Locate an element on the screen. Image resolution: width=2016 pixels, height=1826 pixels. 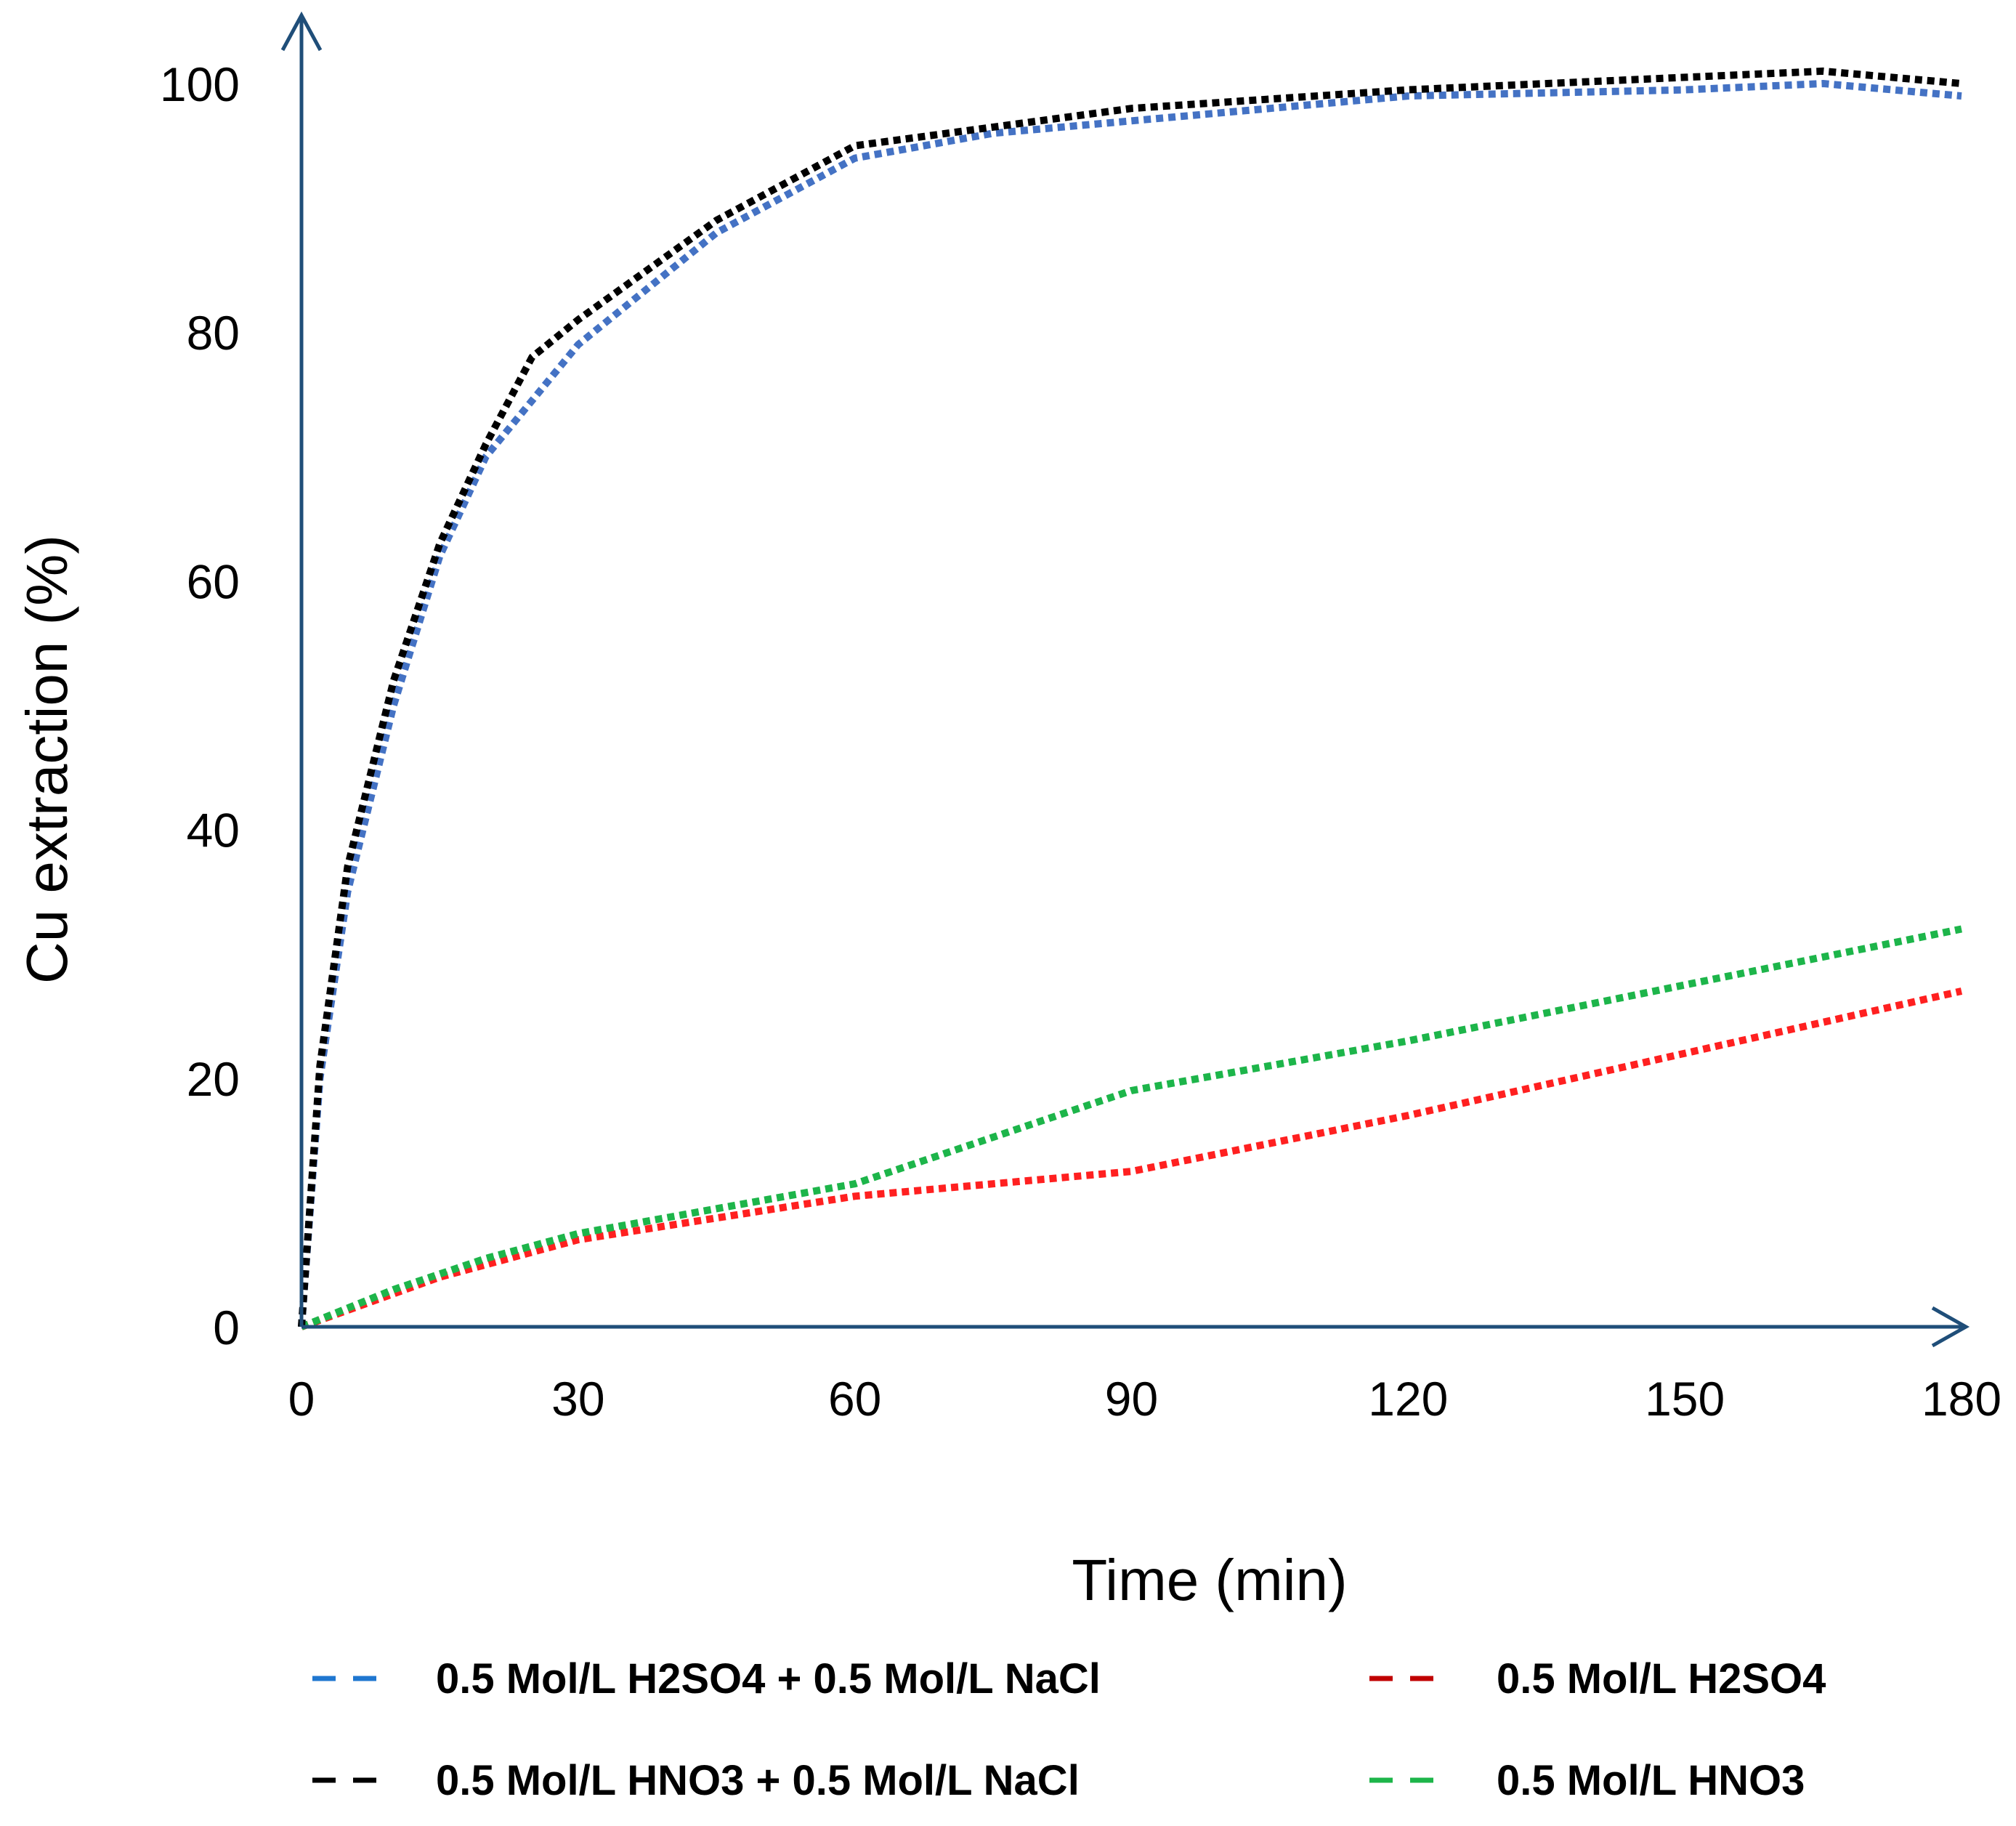
x-tick-label: 150 is located at coordinates (1685, 1399).